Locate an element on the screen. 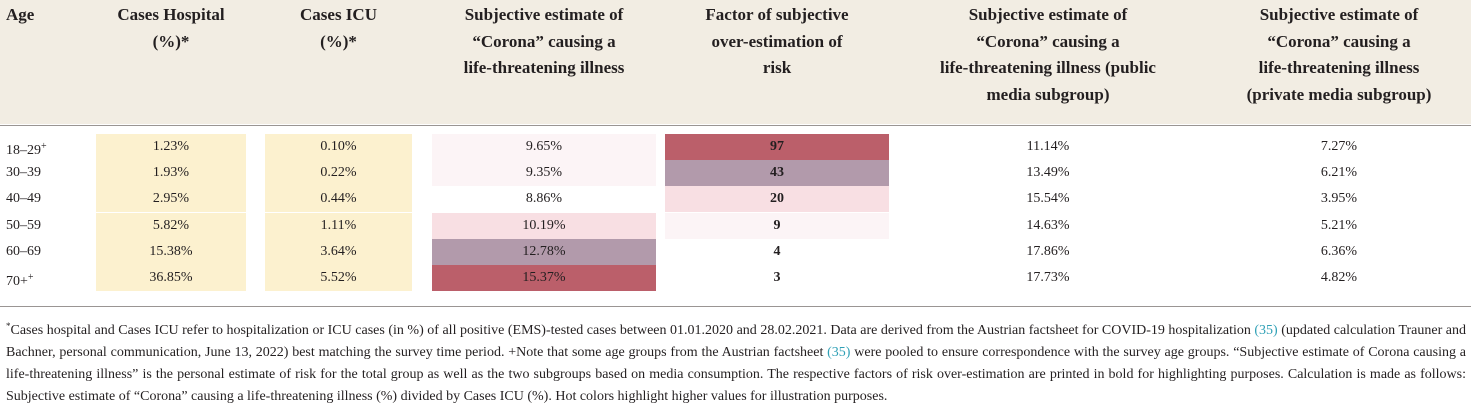 This screenshot has height=410, width=1471. table-row: 30–39 1.93% 0.22% 9.35% 43 13.49% 6.21% is located at coordinates (735, 173).